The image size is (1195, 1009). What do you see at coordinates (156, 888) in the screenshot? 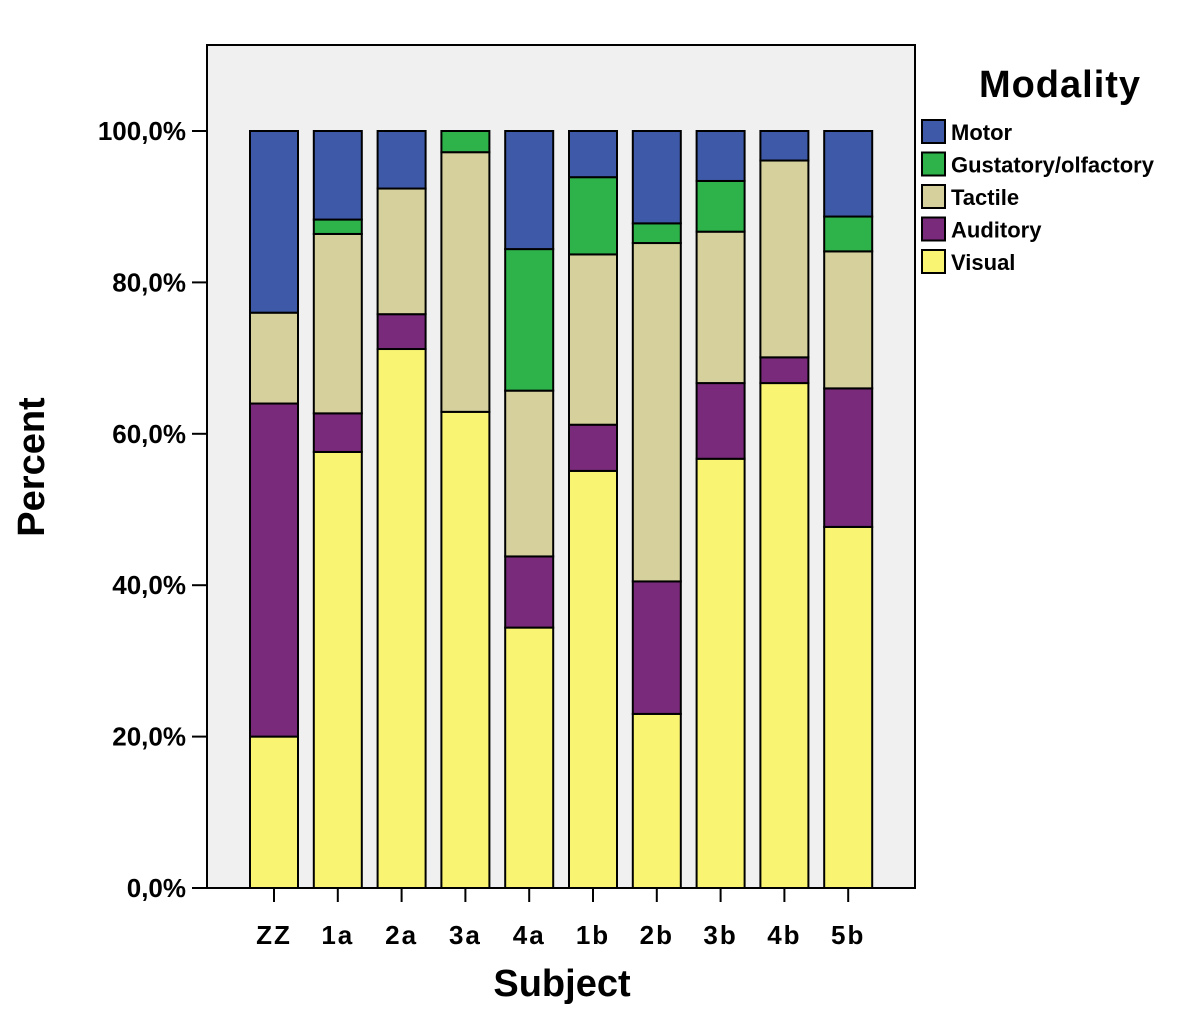
I see `y-tick-label: 0,0%` at bounding box center [156, 888].